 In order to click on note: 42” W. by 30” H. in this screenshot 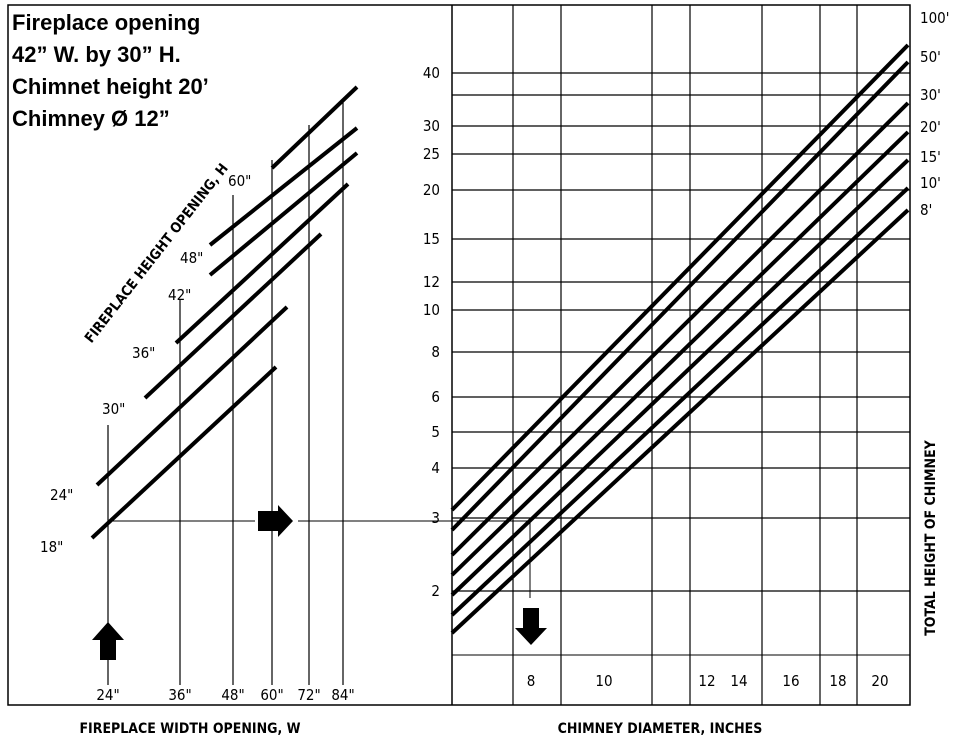, I will do `click(96, 54)`.